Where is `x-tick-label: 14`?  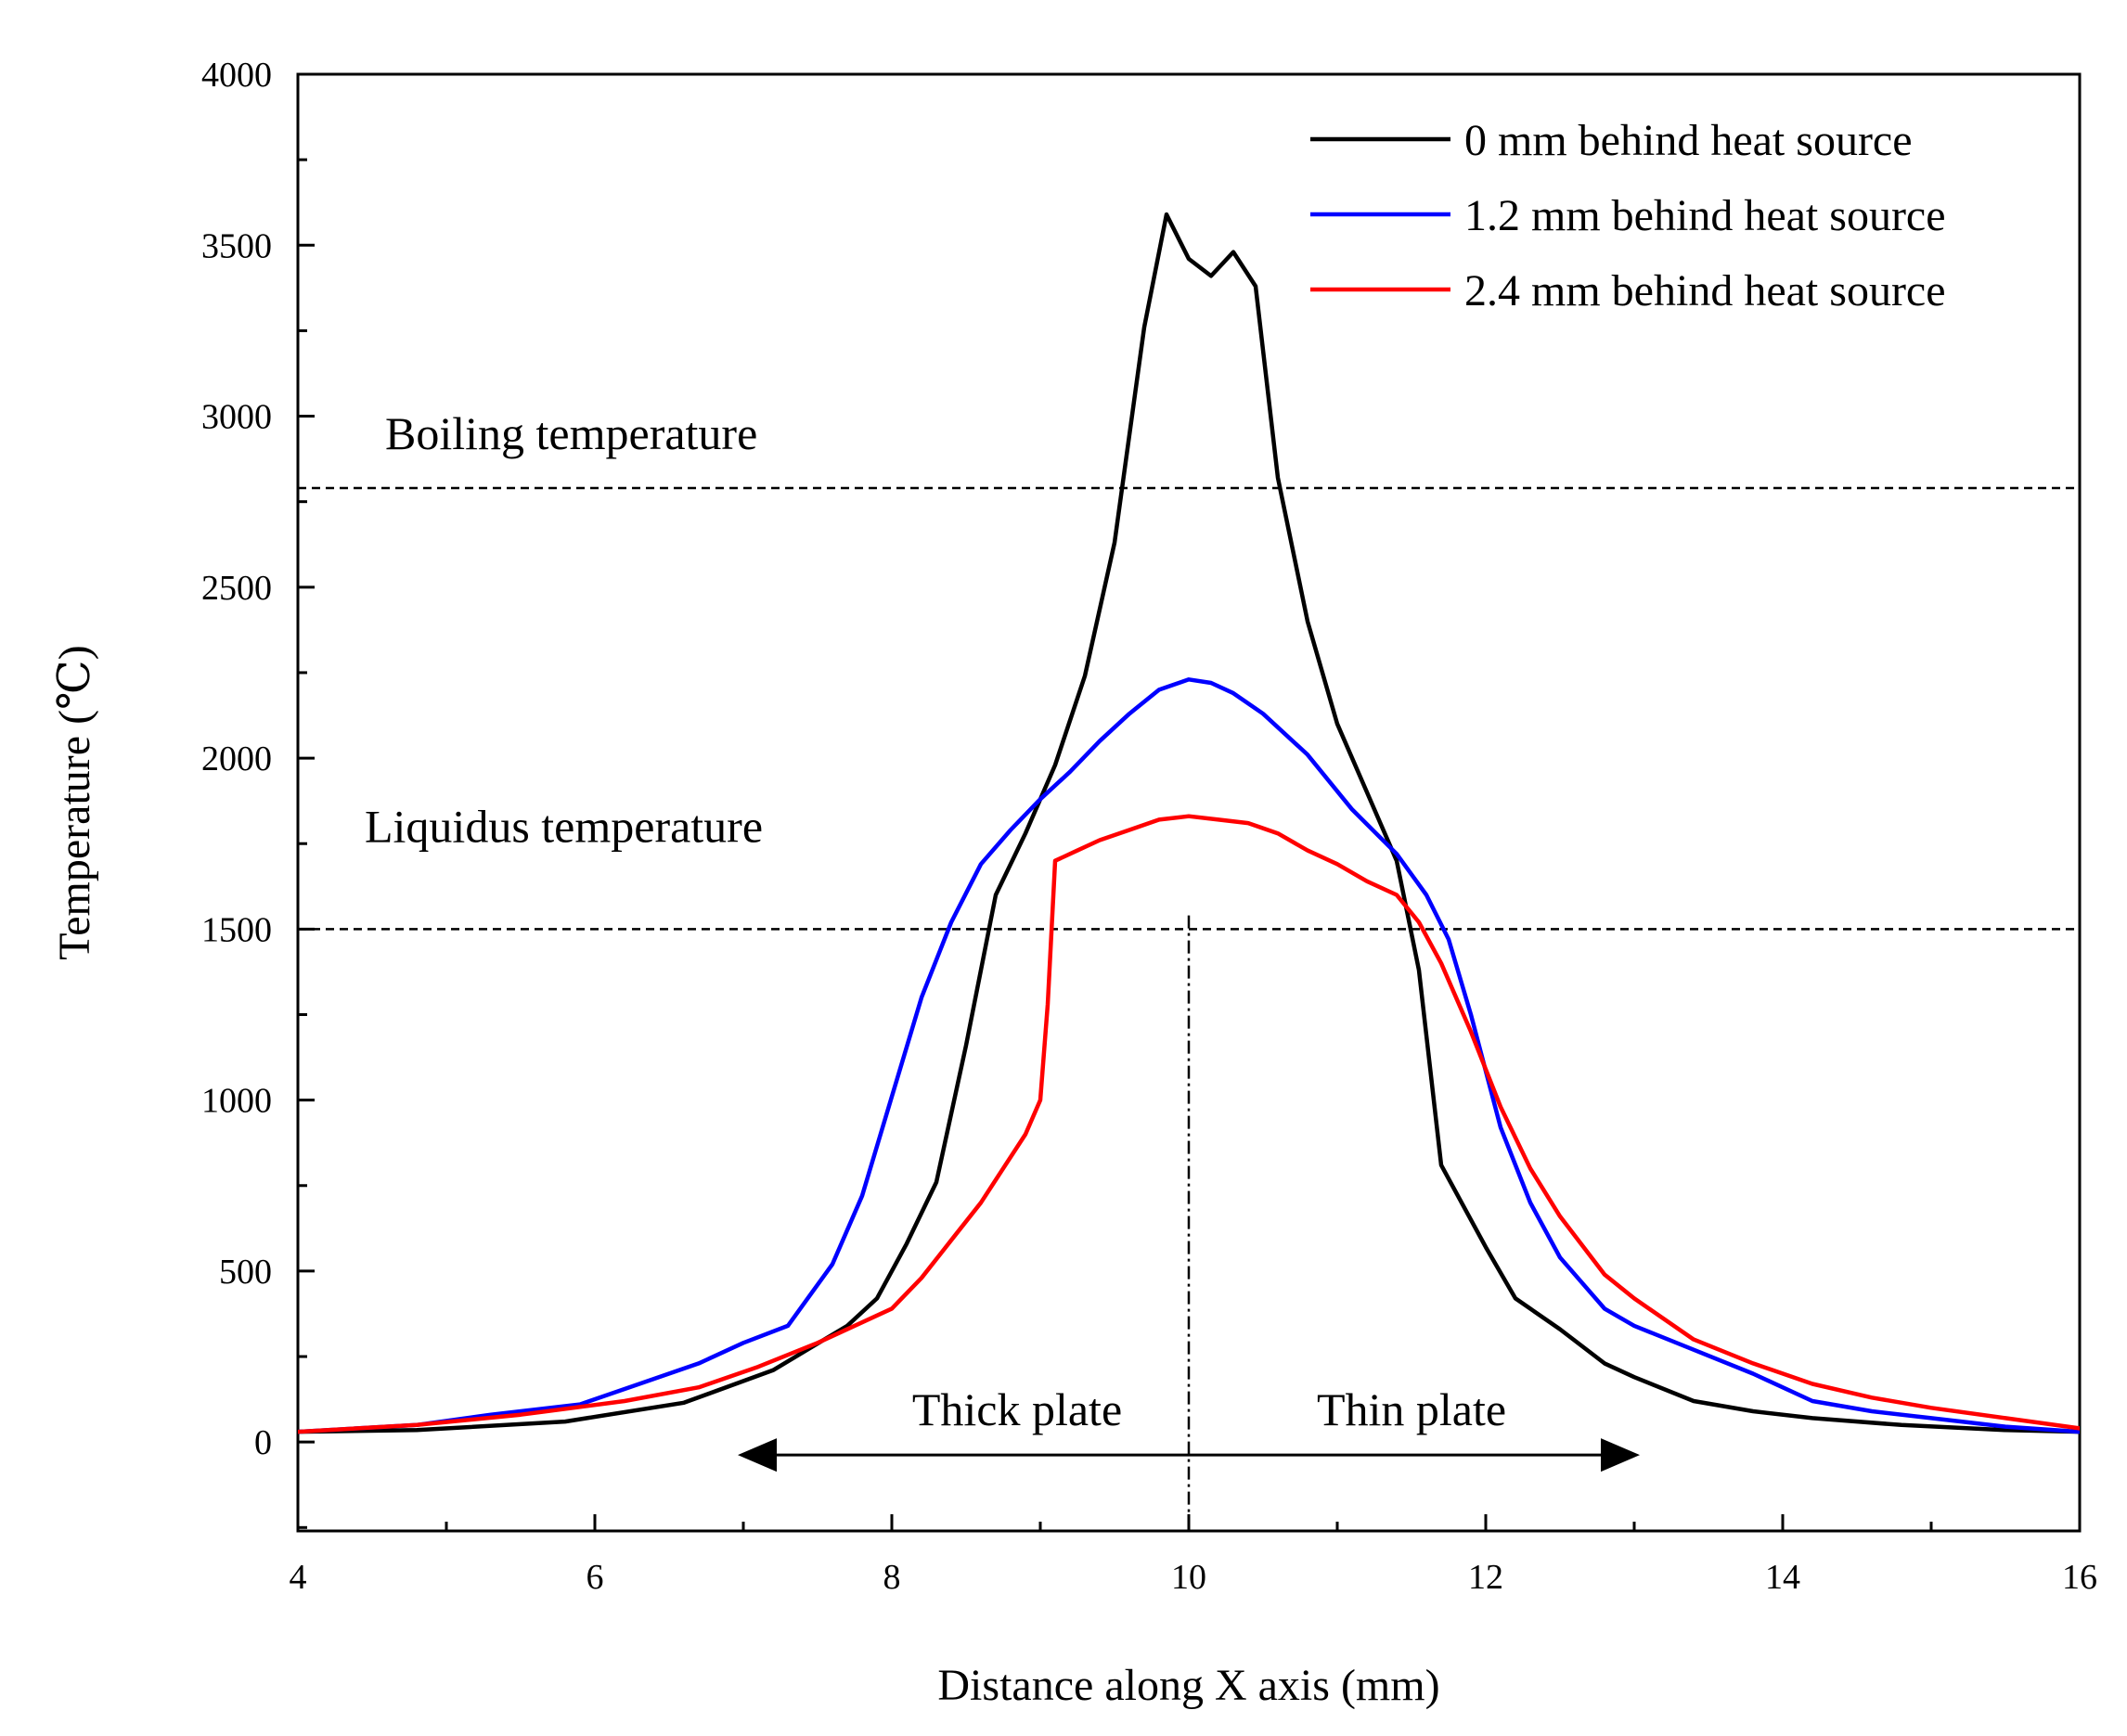
x-tick-label: 14 is located at coordinates (1783, 1578).